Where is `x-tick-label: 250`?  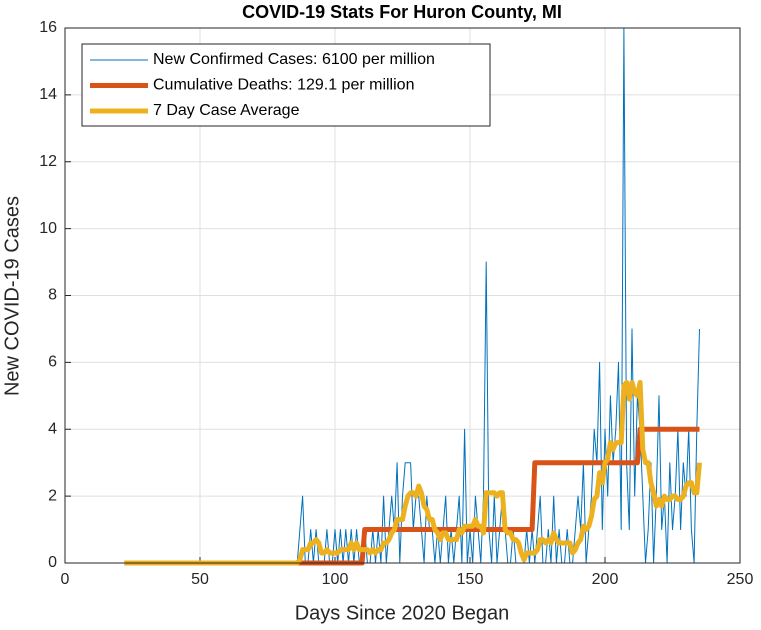 x-tick-label: 250 is located at coordinates (740, 579).